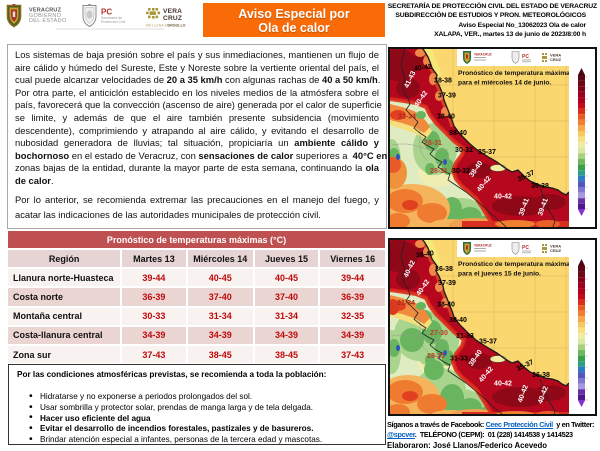 The image size is (600, 451). What do you see at coordinates (443, 81) in the screenshot?
I see `svg-text: 38-38` at bounding box center [443, 81].